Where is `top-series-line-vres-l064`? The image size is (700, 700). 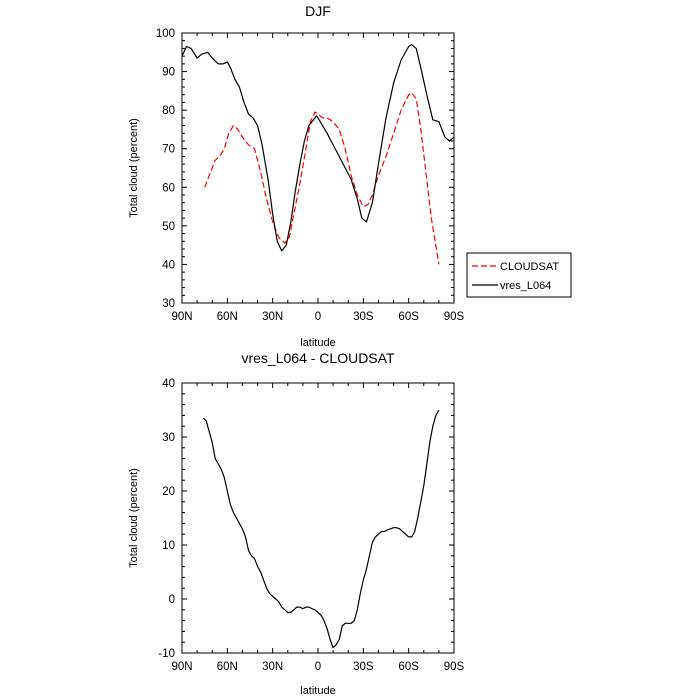
top-series-line-vres-l064 is located at coordinates (318, 147).